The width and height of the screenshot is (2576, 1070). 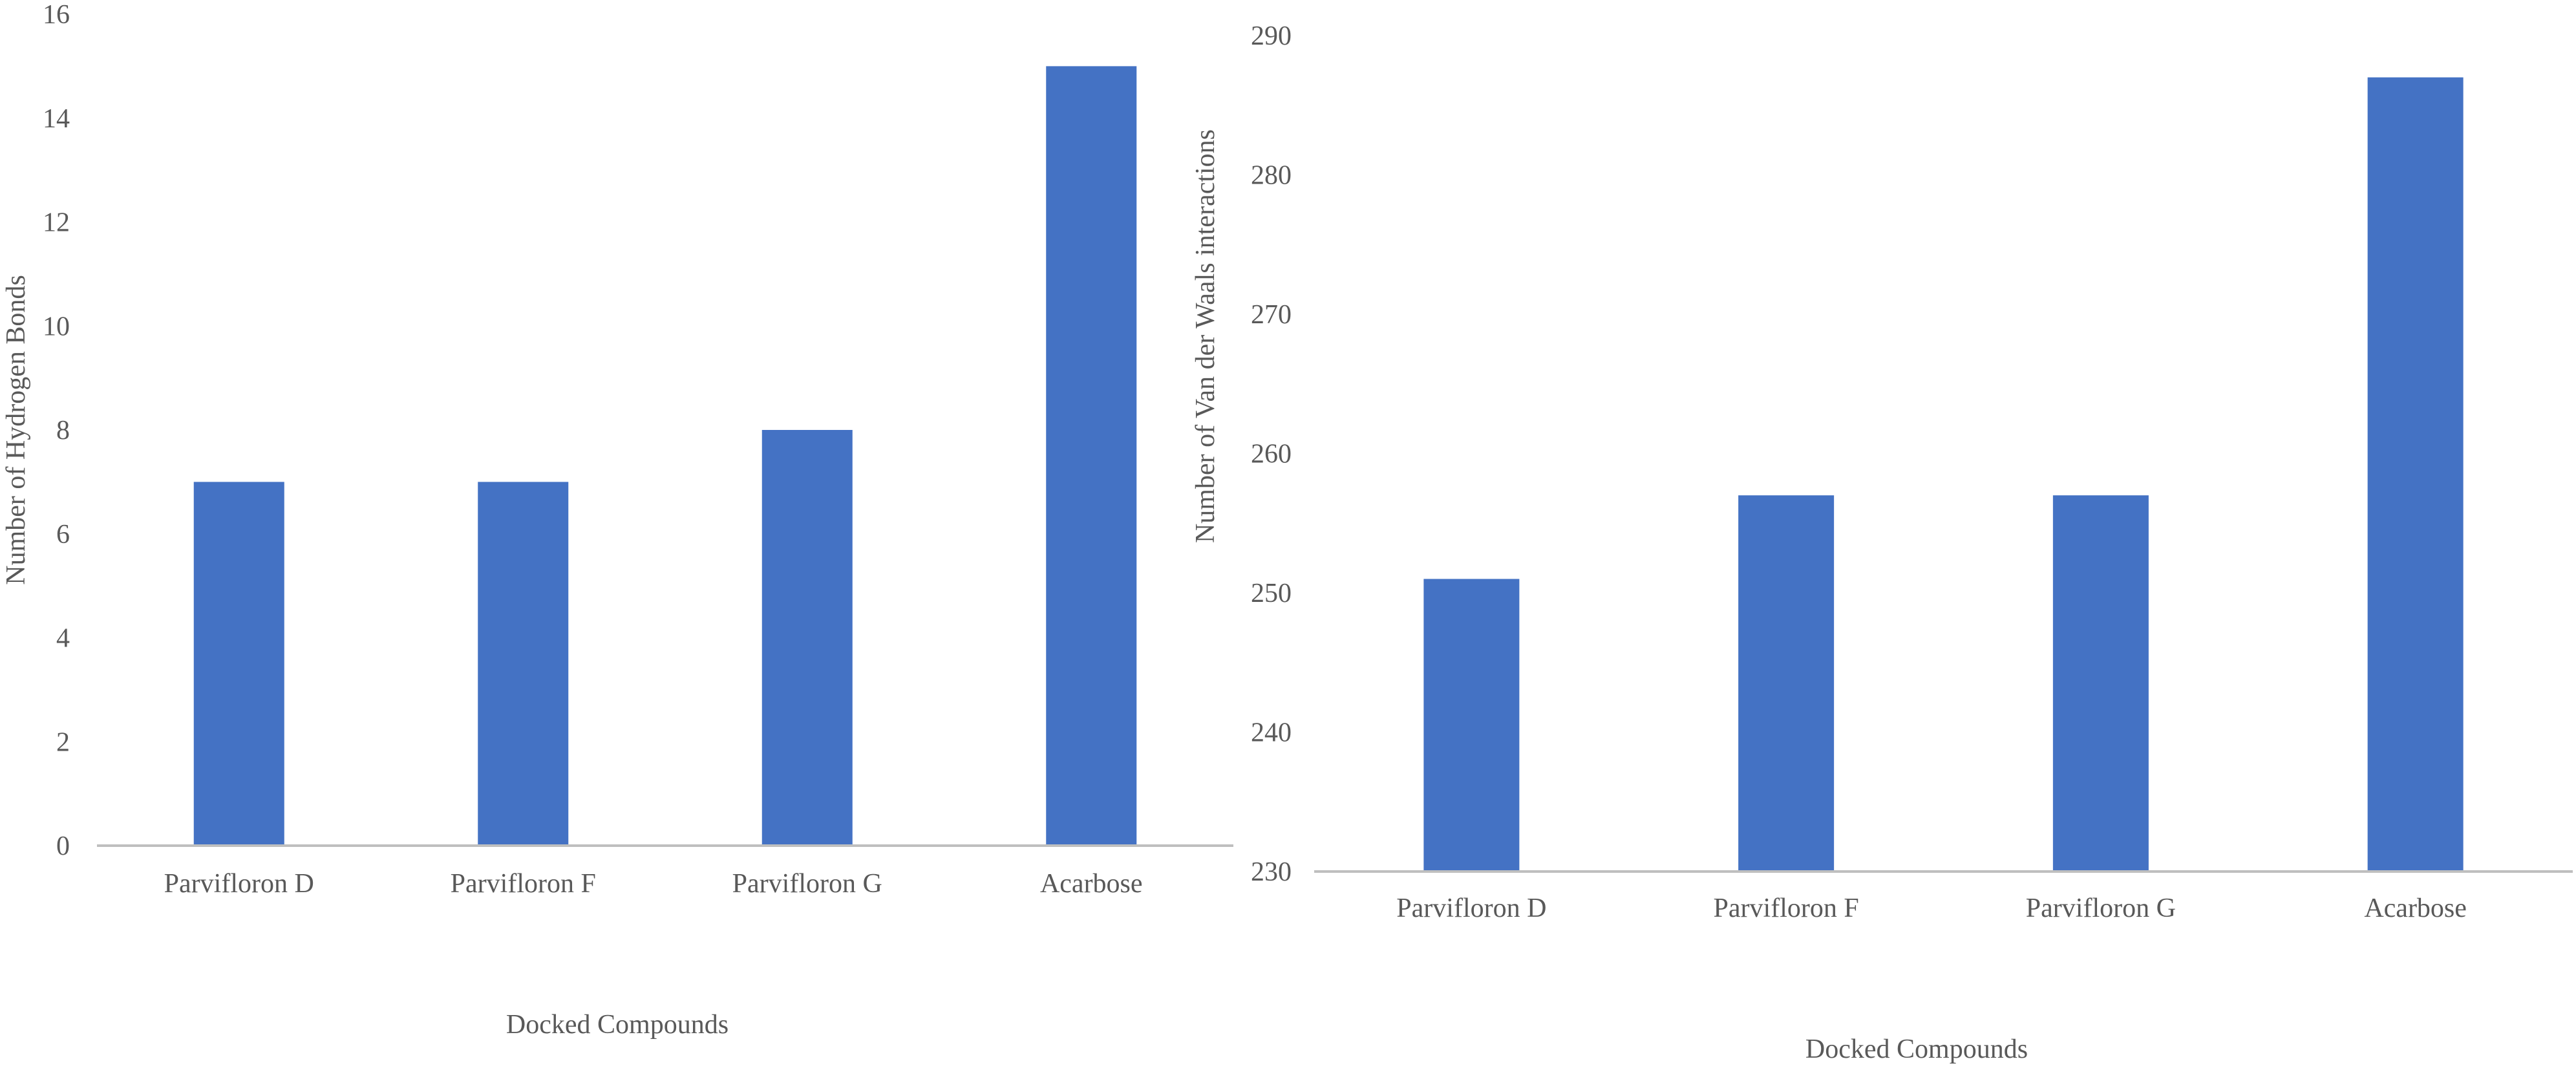 What do you see at coordinates (63, 430) in the screenshot?
I see `hydrogen-bonds-y-tick-label: 8` at bounding box center [63, 430].